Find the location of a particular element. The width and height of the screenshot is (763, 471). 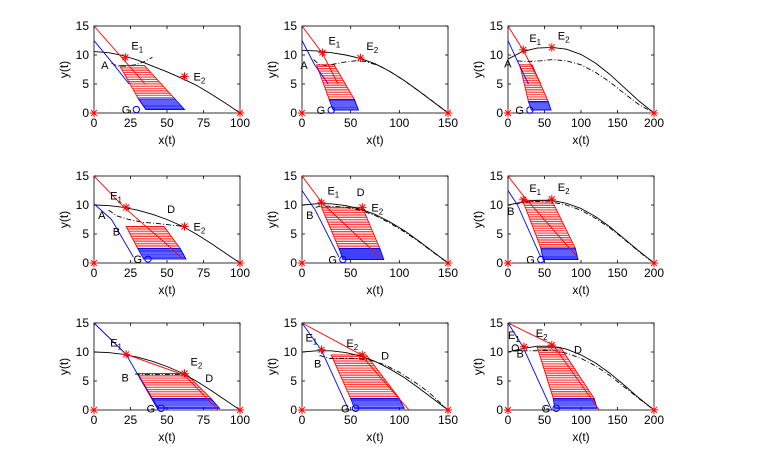

chart-panel-6: 0 50 100 150 200 0 5 10 15 x(t) y(t) E1 E2 B G is located at coordinates (567, 233).